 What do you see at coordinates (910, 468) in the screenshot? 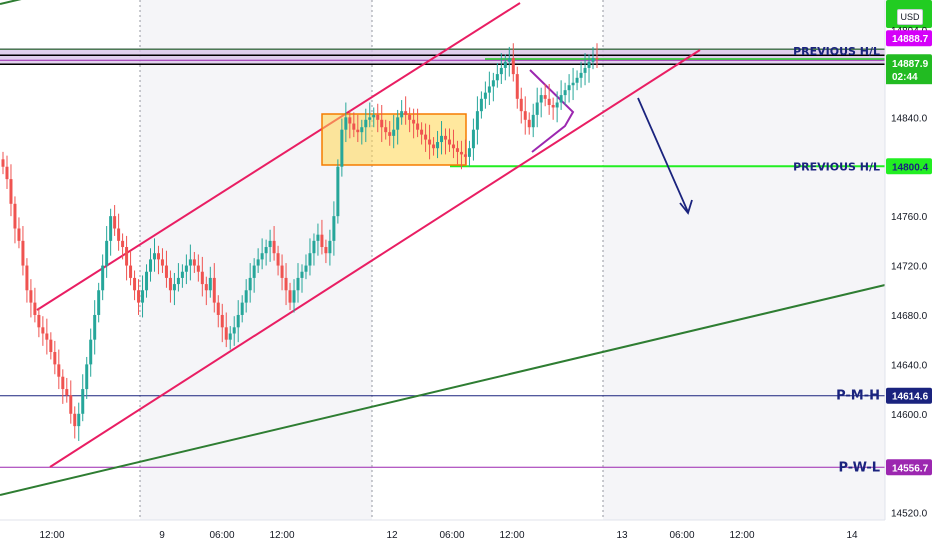
I see `pwl-badge: 14556.7` at bounding box center [910, 468].